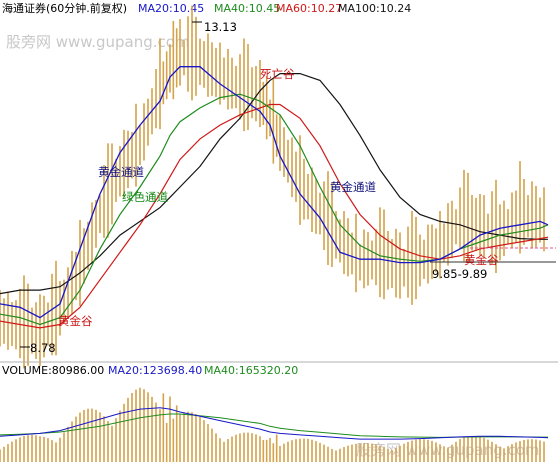 The height and width of the screenshot is (465, 558). What do you see at coordinates (374, 8) in the screenshot?
I see `ma100-legend: MA100:10.24` at bounding box center [374, 8].